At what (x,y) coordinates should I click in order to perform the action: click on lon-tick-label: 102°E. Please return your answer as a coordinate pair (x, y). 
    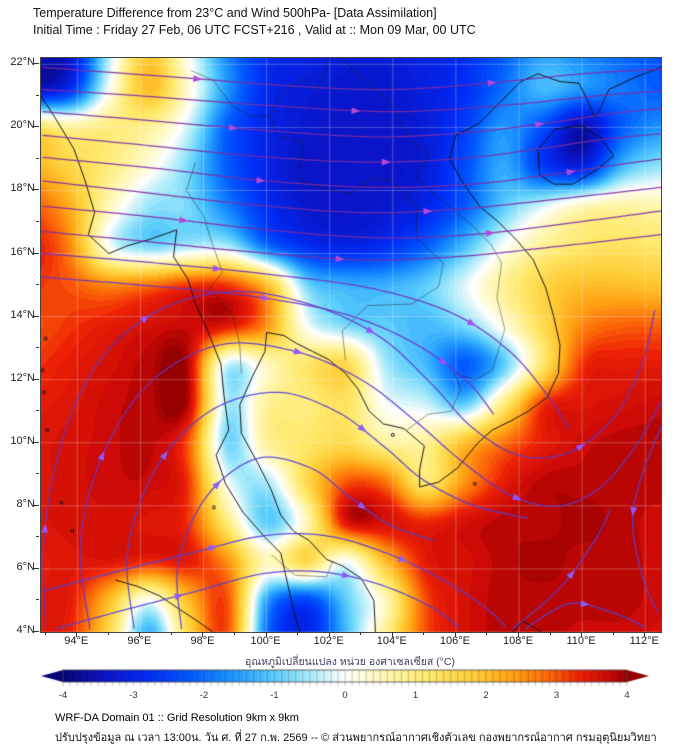
    Looking at the image, I should click on (328, 641).